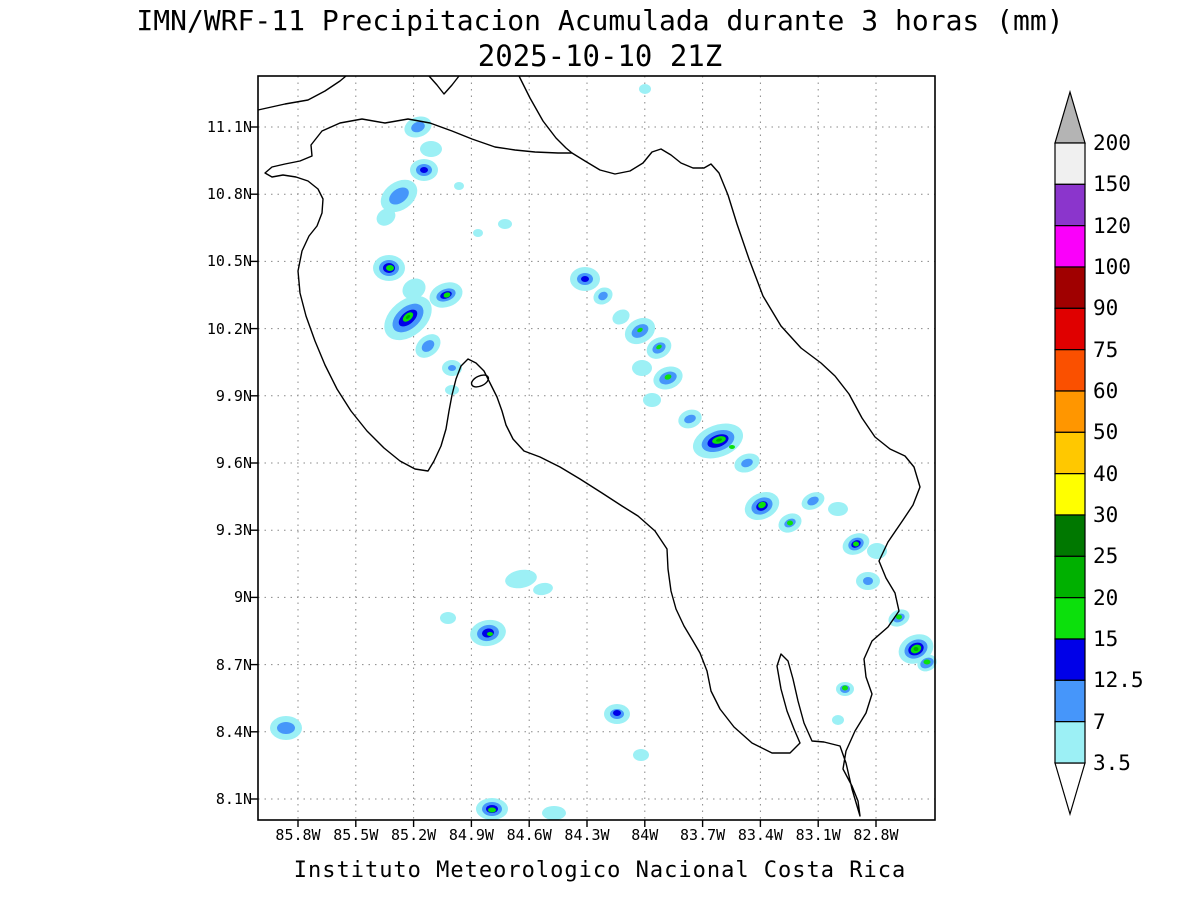 The width and height of the screenshot is (1200, 900). What do you see at coordinates (1106, 556) in the screenshot?
I see `colorbar-label: 25` at bounding box center [1106, 556].